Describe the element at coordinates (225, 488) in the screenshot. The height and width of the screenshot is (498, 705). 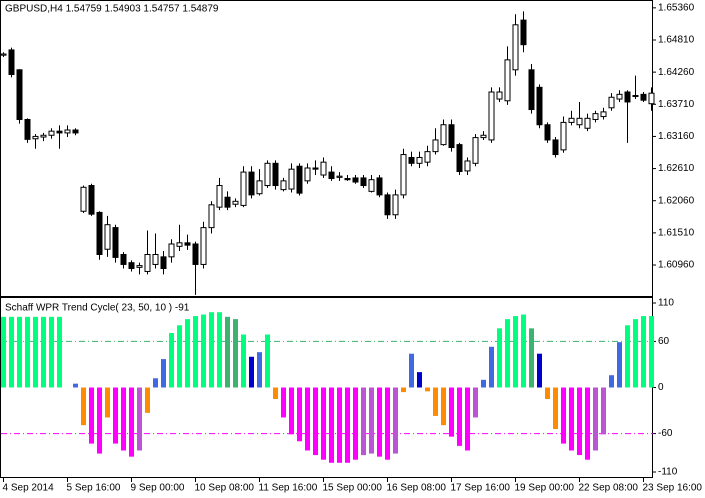
I see `x-tick-label: 10 Sep 08:00` at that location.